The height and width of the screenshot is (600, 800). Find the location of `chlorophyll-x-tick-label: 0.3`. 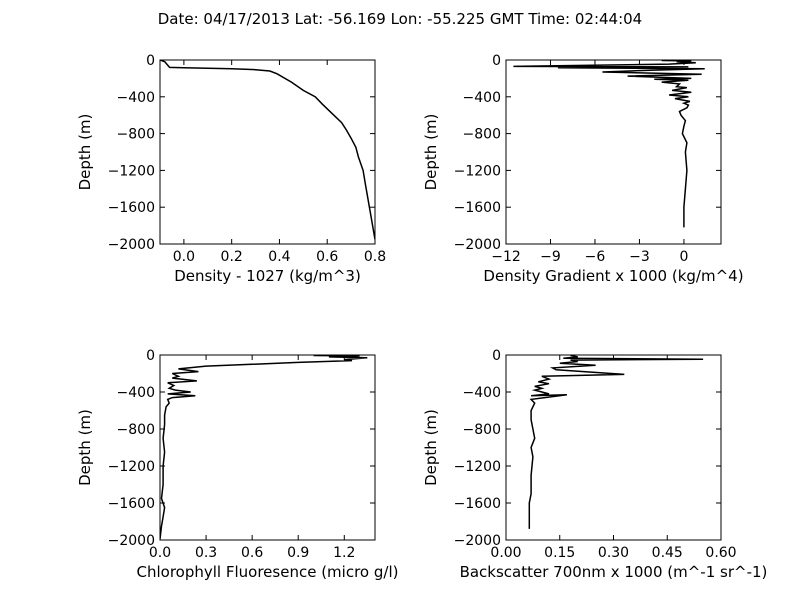

chlorophyll-x-tick-label: 0.3 is located at coordinates (206, 553).